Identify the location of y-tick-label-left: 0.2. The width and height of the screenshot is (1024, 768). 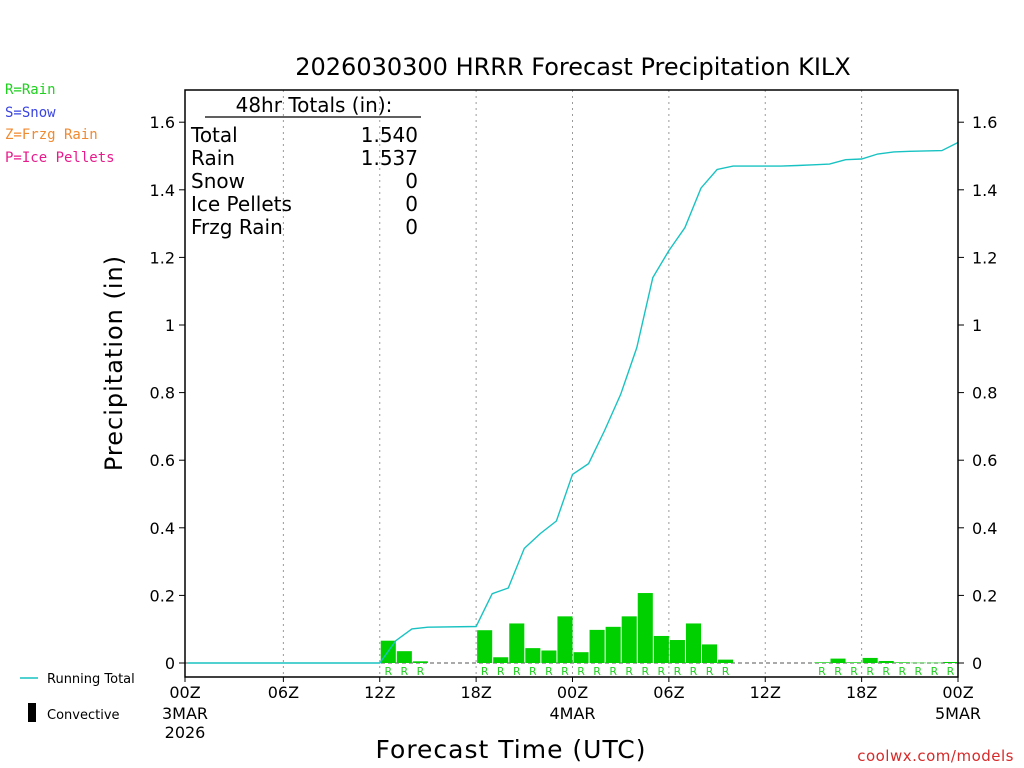
(162, 595).